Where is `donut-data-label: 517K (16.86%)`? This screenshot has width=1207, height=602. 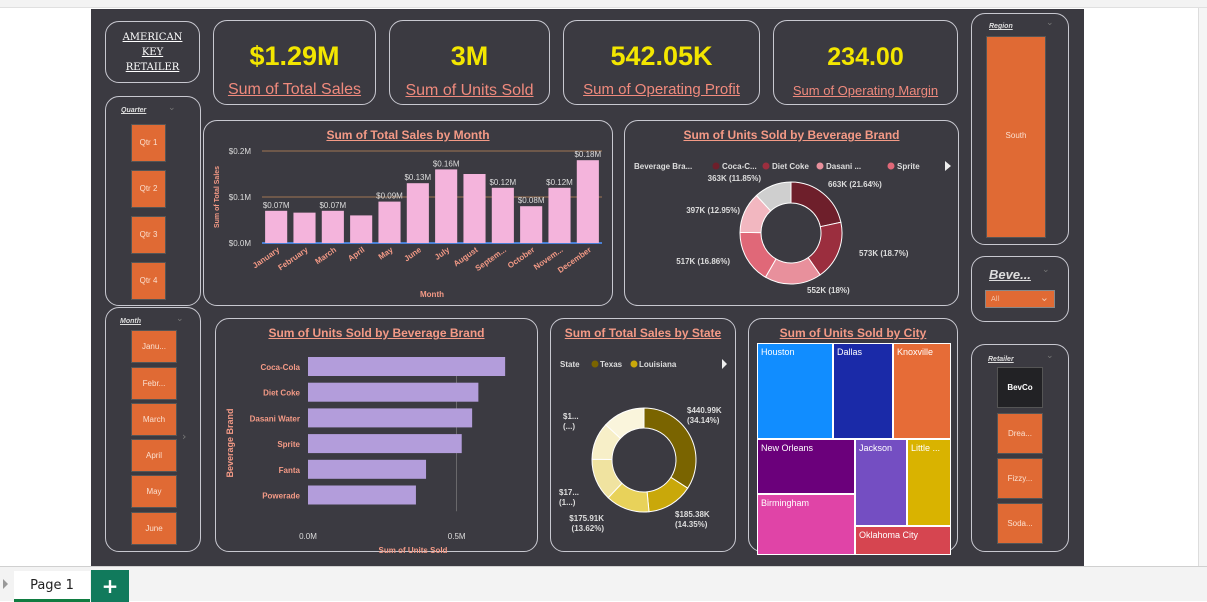 donut-data-label: 517K (16.86%) is located at coordinates (703, 261).